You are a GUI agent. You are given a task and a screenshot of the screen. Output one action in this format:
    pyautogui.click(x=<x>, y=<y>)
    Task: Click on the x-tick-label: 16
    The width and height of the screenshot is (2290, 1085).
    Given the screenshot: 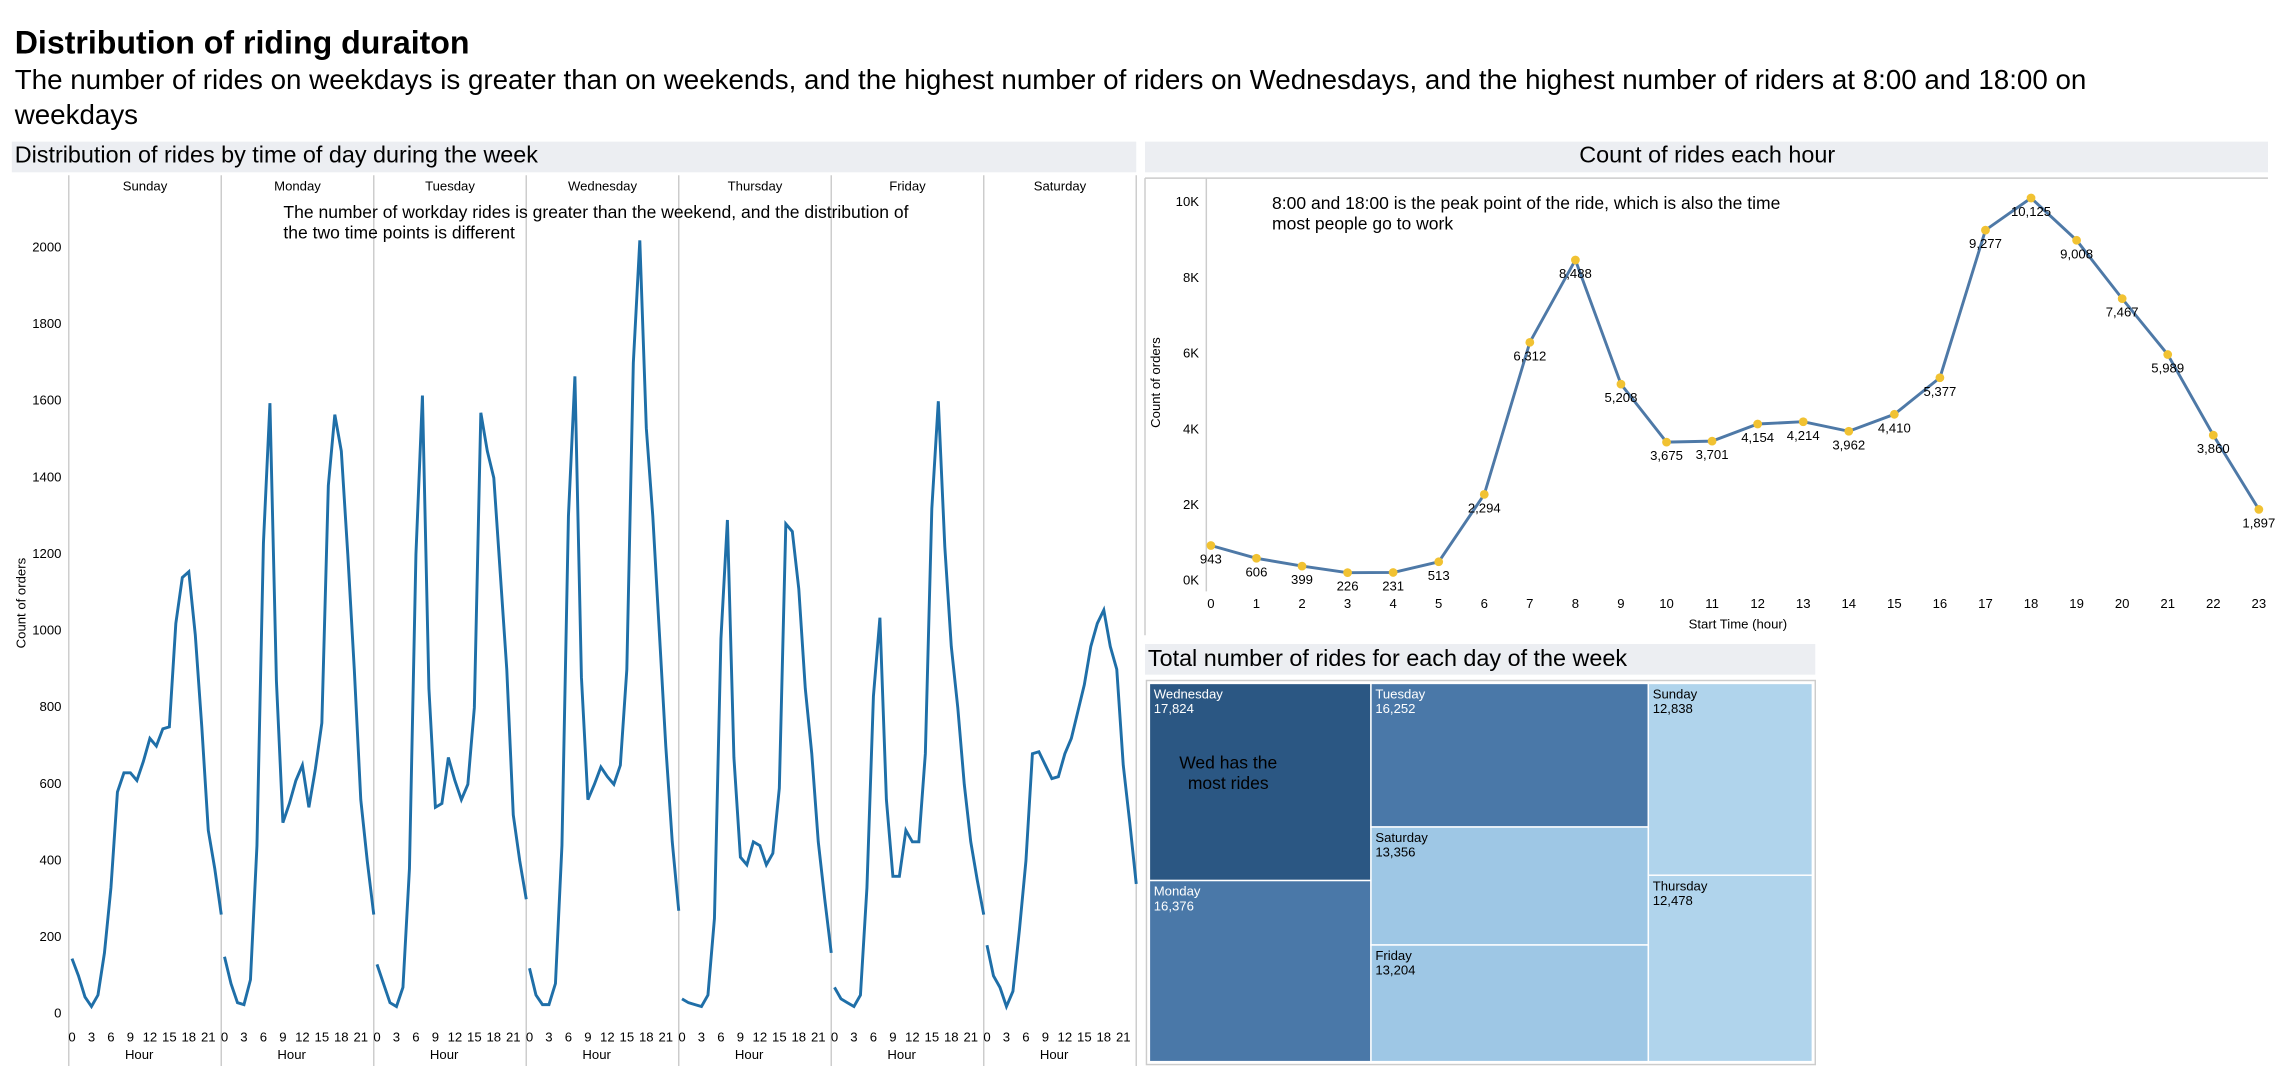 What is the action you would take?
    pyautogui.click(x=1940, y=603)
    